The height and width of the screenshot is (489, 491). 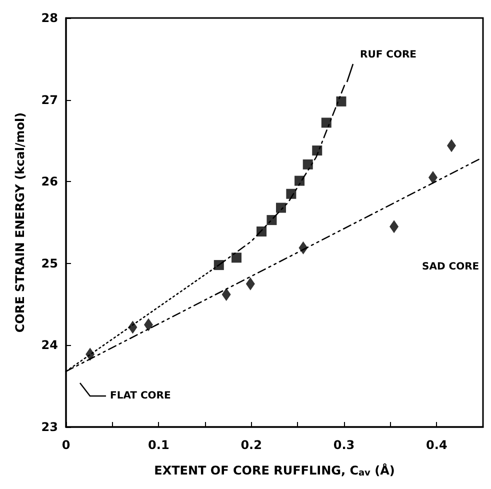 I want to click on annotation: SAD CORE, so click(x=451, y=267).